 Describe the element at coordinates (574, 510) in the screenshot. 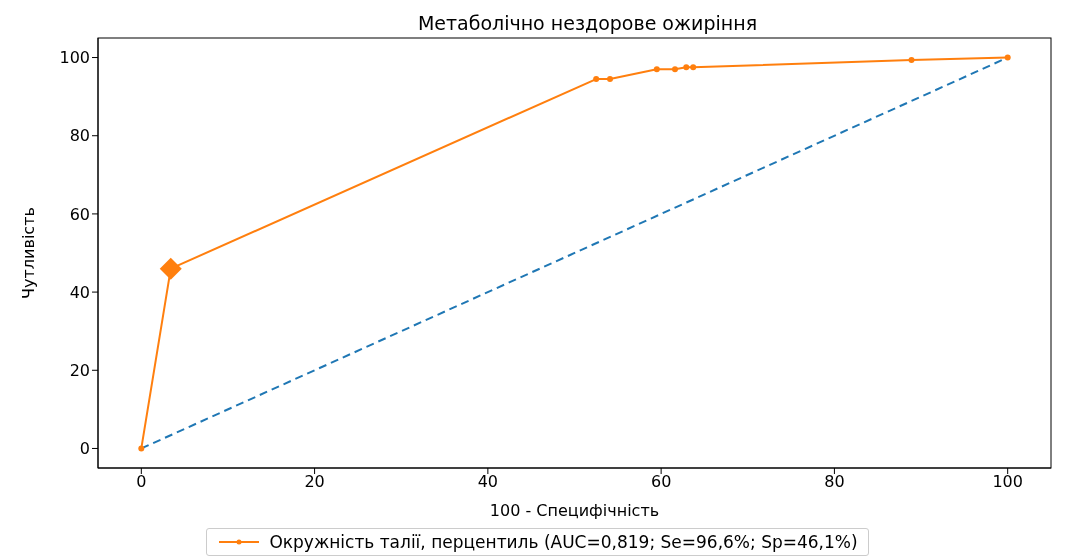

I see `x-axis-title: 100 - Специфічність` at that location.